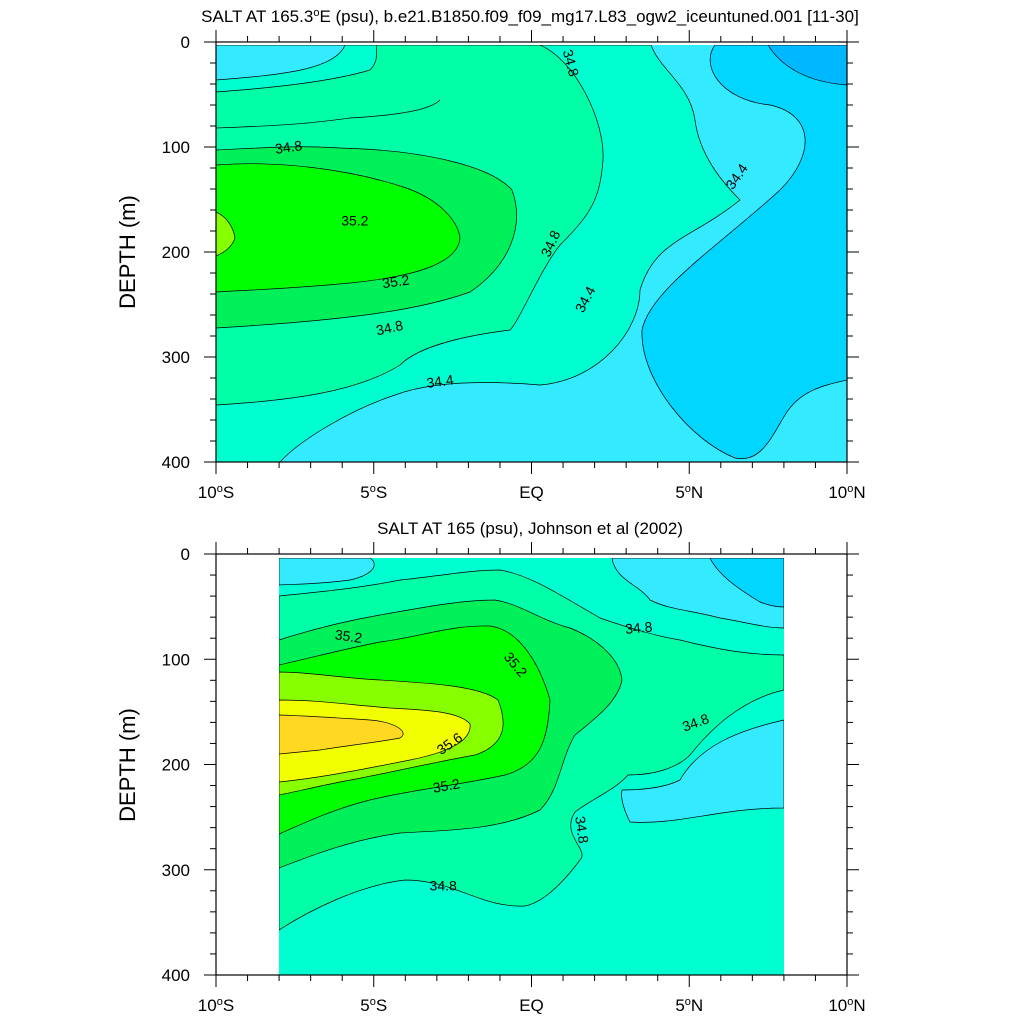 The image size is (1024, 1029). What do you see at coordinates (338, 228) in the screenshot?
I see `band-35.2` at bounding box center [338, 228].